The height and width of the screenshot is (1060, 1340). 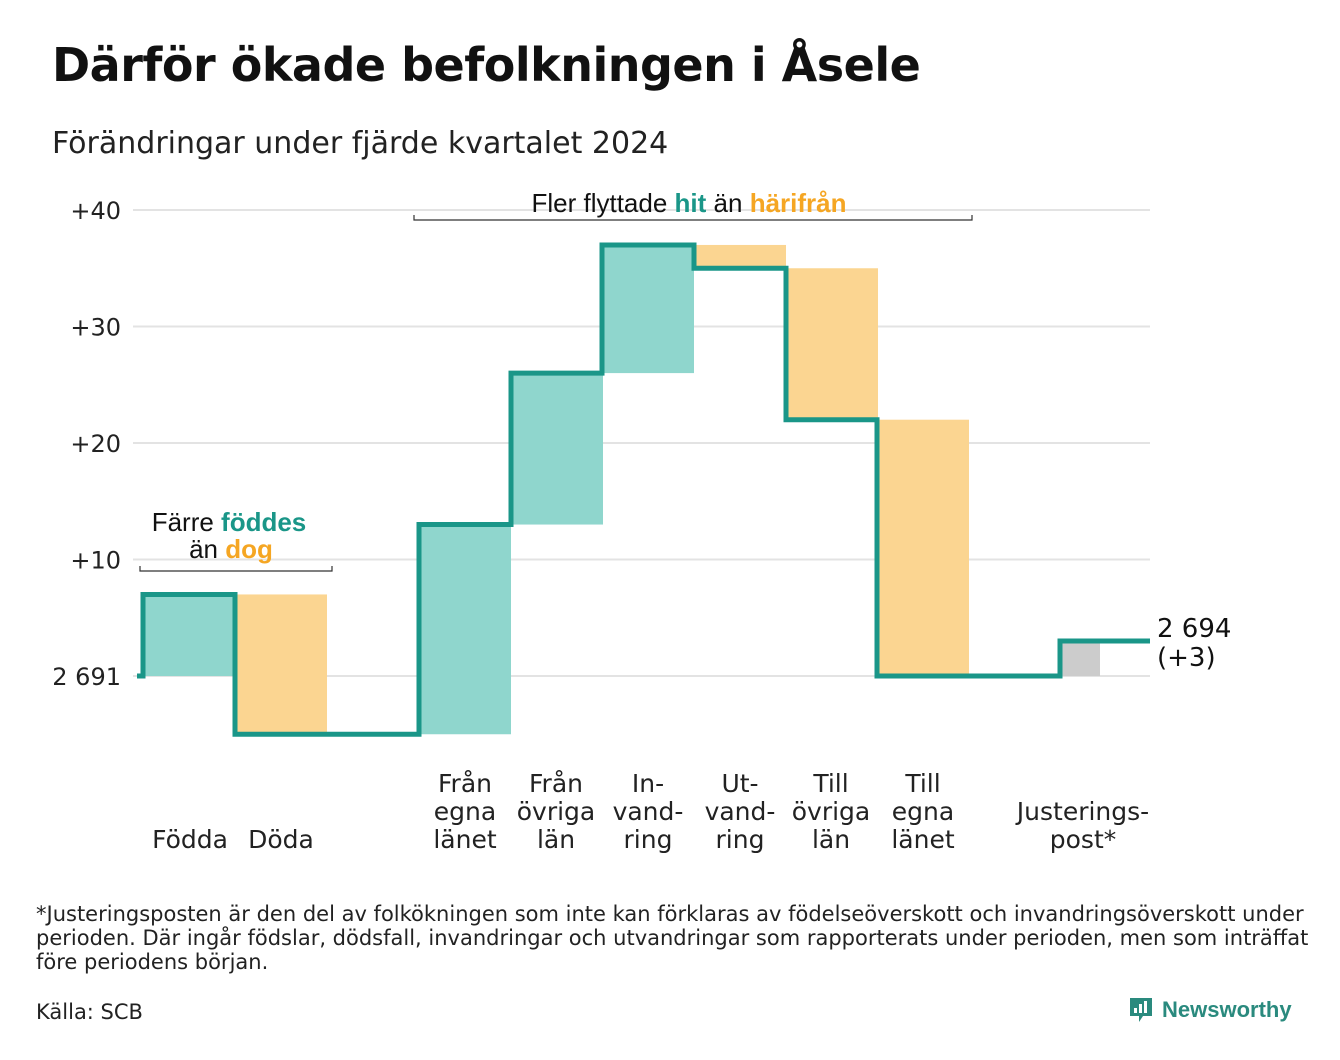 I want to click on births-bracket, so click(x=236, y=569).